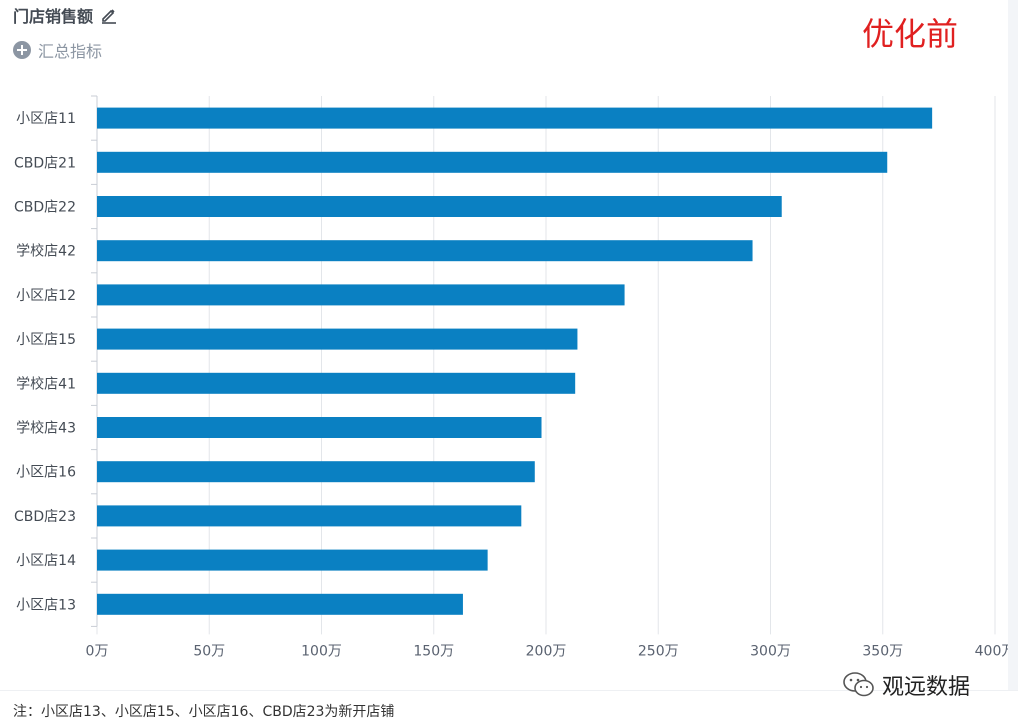 The height and width of the screenshot is (728, 1018). I want to click on before-optimization-label: 优化前, so click(910, 34).